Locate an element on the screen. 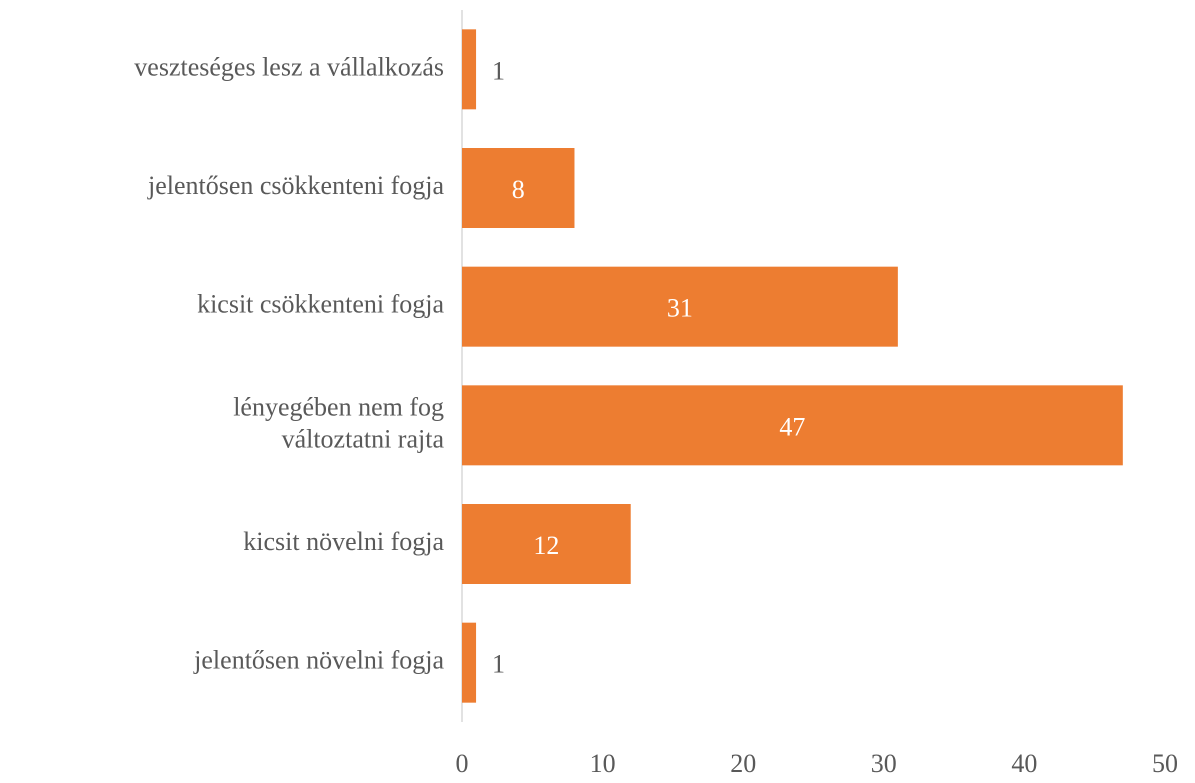 This screenshot has width=1195, height=783. x-tick-label: 10 is located at coordinates (603, 763).